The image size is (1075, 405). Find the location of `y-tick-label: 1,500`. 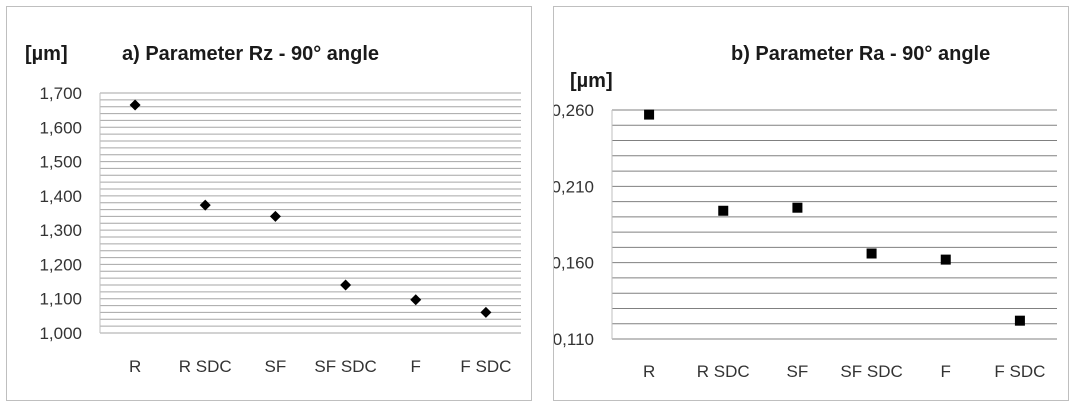

y-tick-label: 1,500 is located at coordinates (60, 162).